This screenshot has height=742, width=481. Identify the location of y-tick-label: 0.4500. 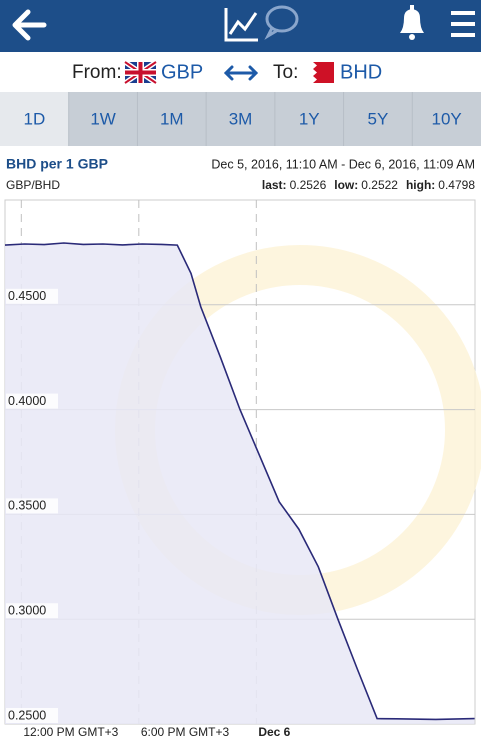
(27, 296).